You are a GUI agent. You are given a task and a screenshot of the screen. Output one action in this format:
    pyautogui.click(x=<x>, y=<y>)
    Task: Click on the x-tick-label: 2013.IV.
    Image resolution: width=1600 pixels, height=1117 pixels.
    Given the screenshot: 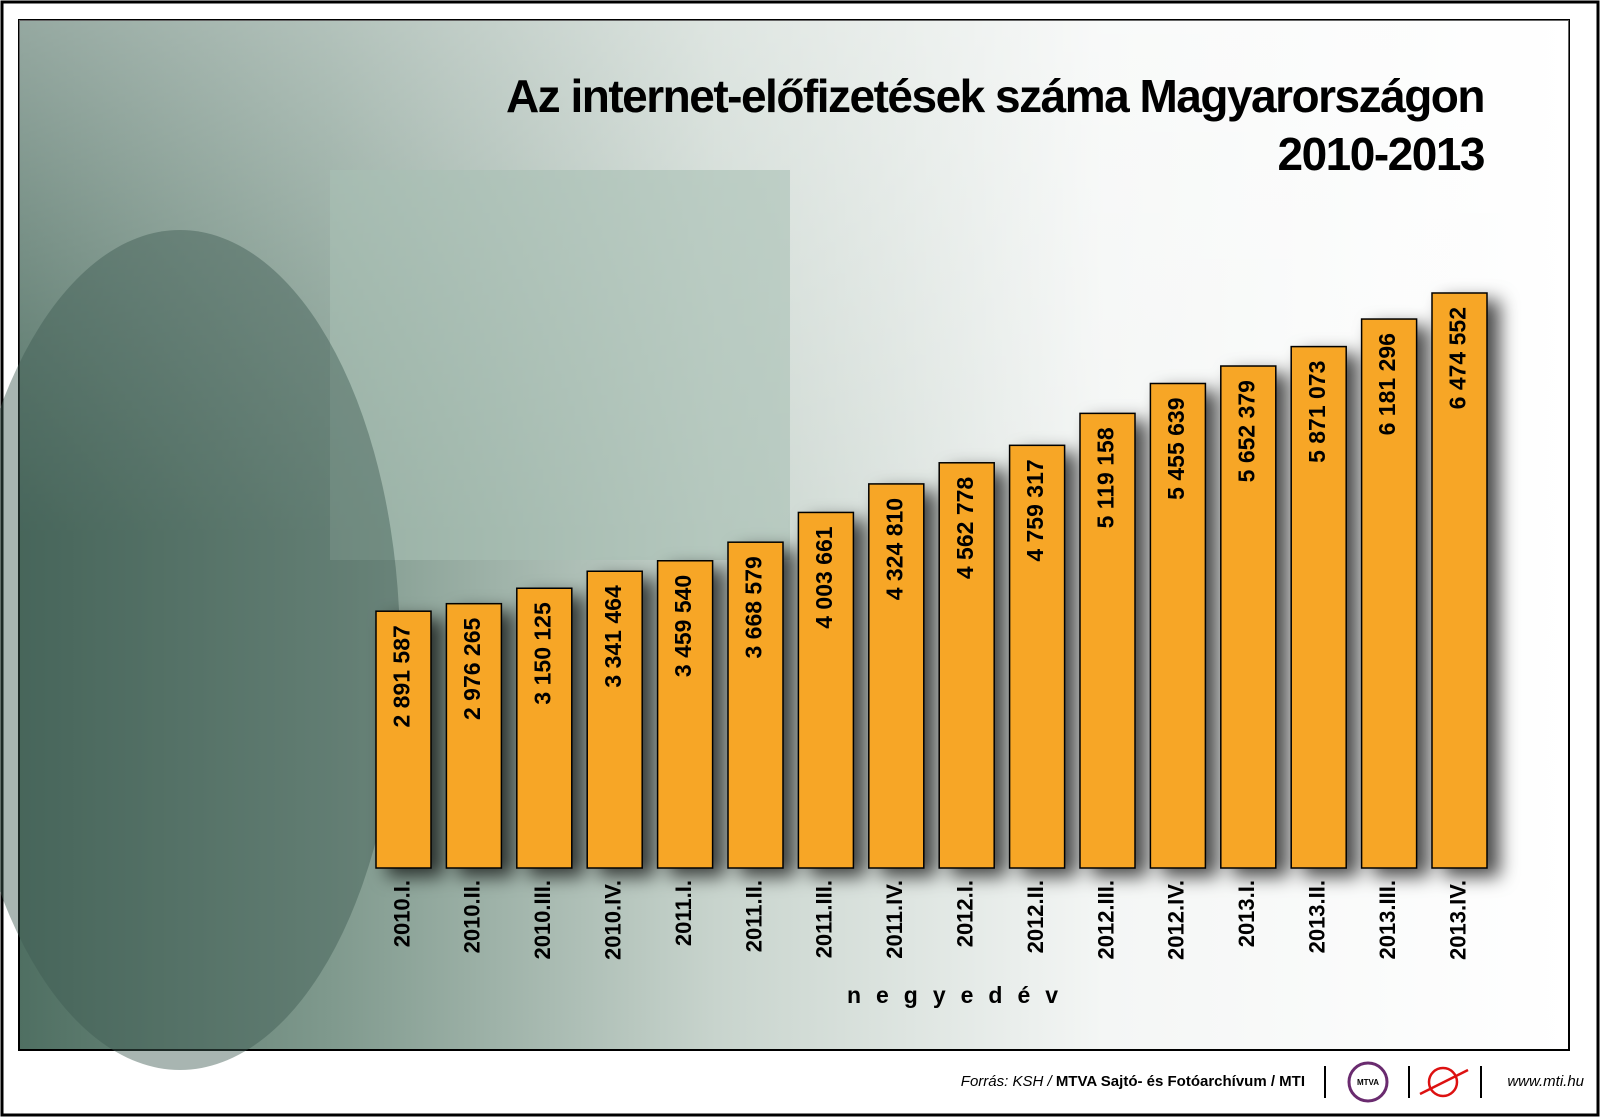 What is the action you would take?
    pyautogui.click(x=1457, y=920)
    